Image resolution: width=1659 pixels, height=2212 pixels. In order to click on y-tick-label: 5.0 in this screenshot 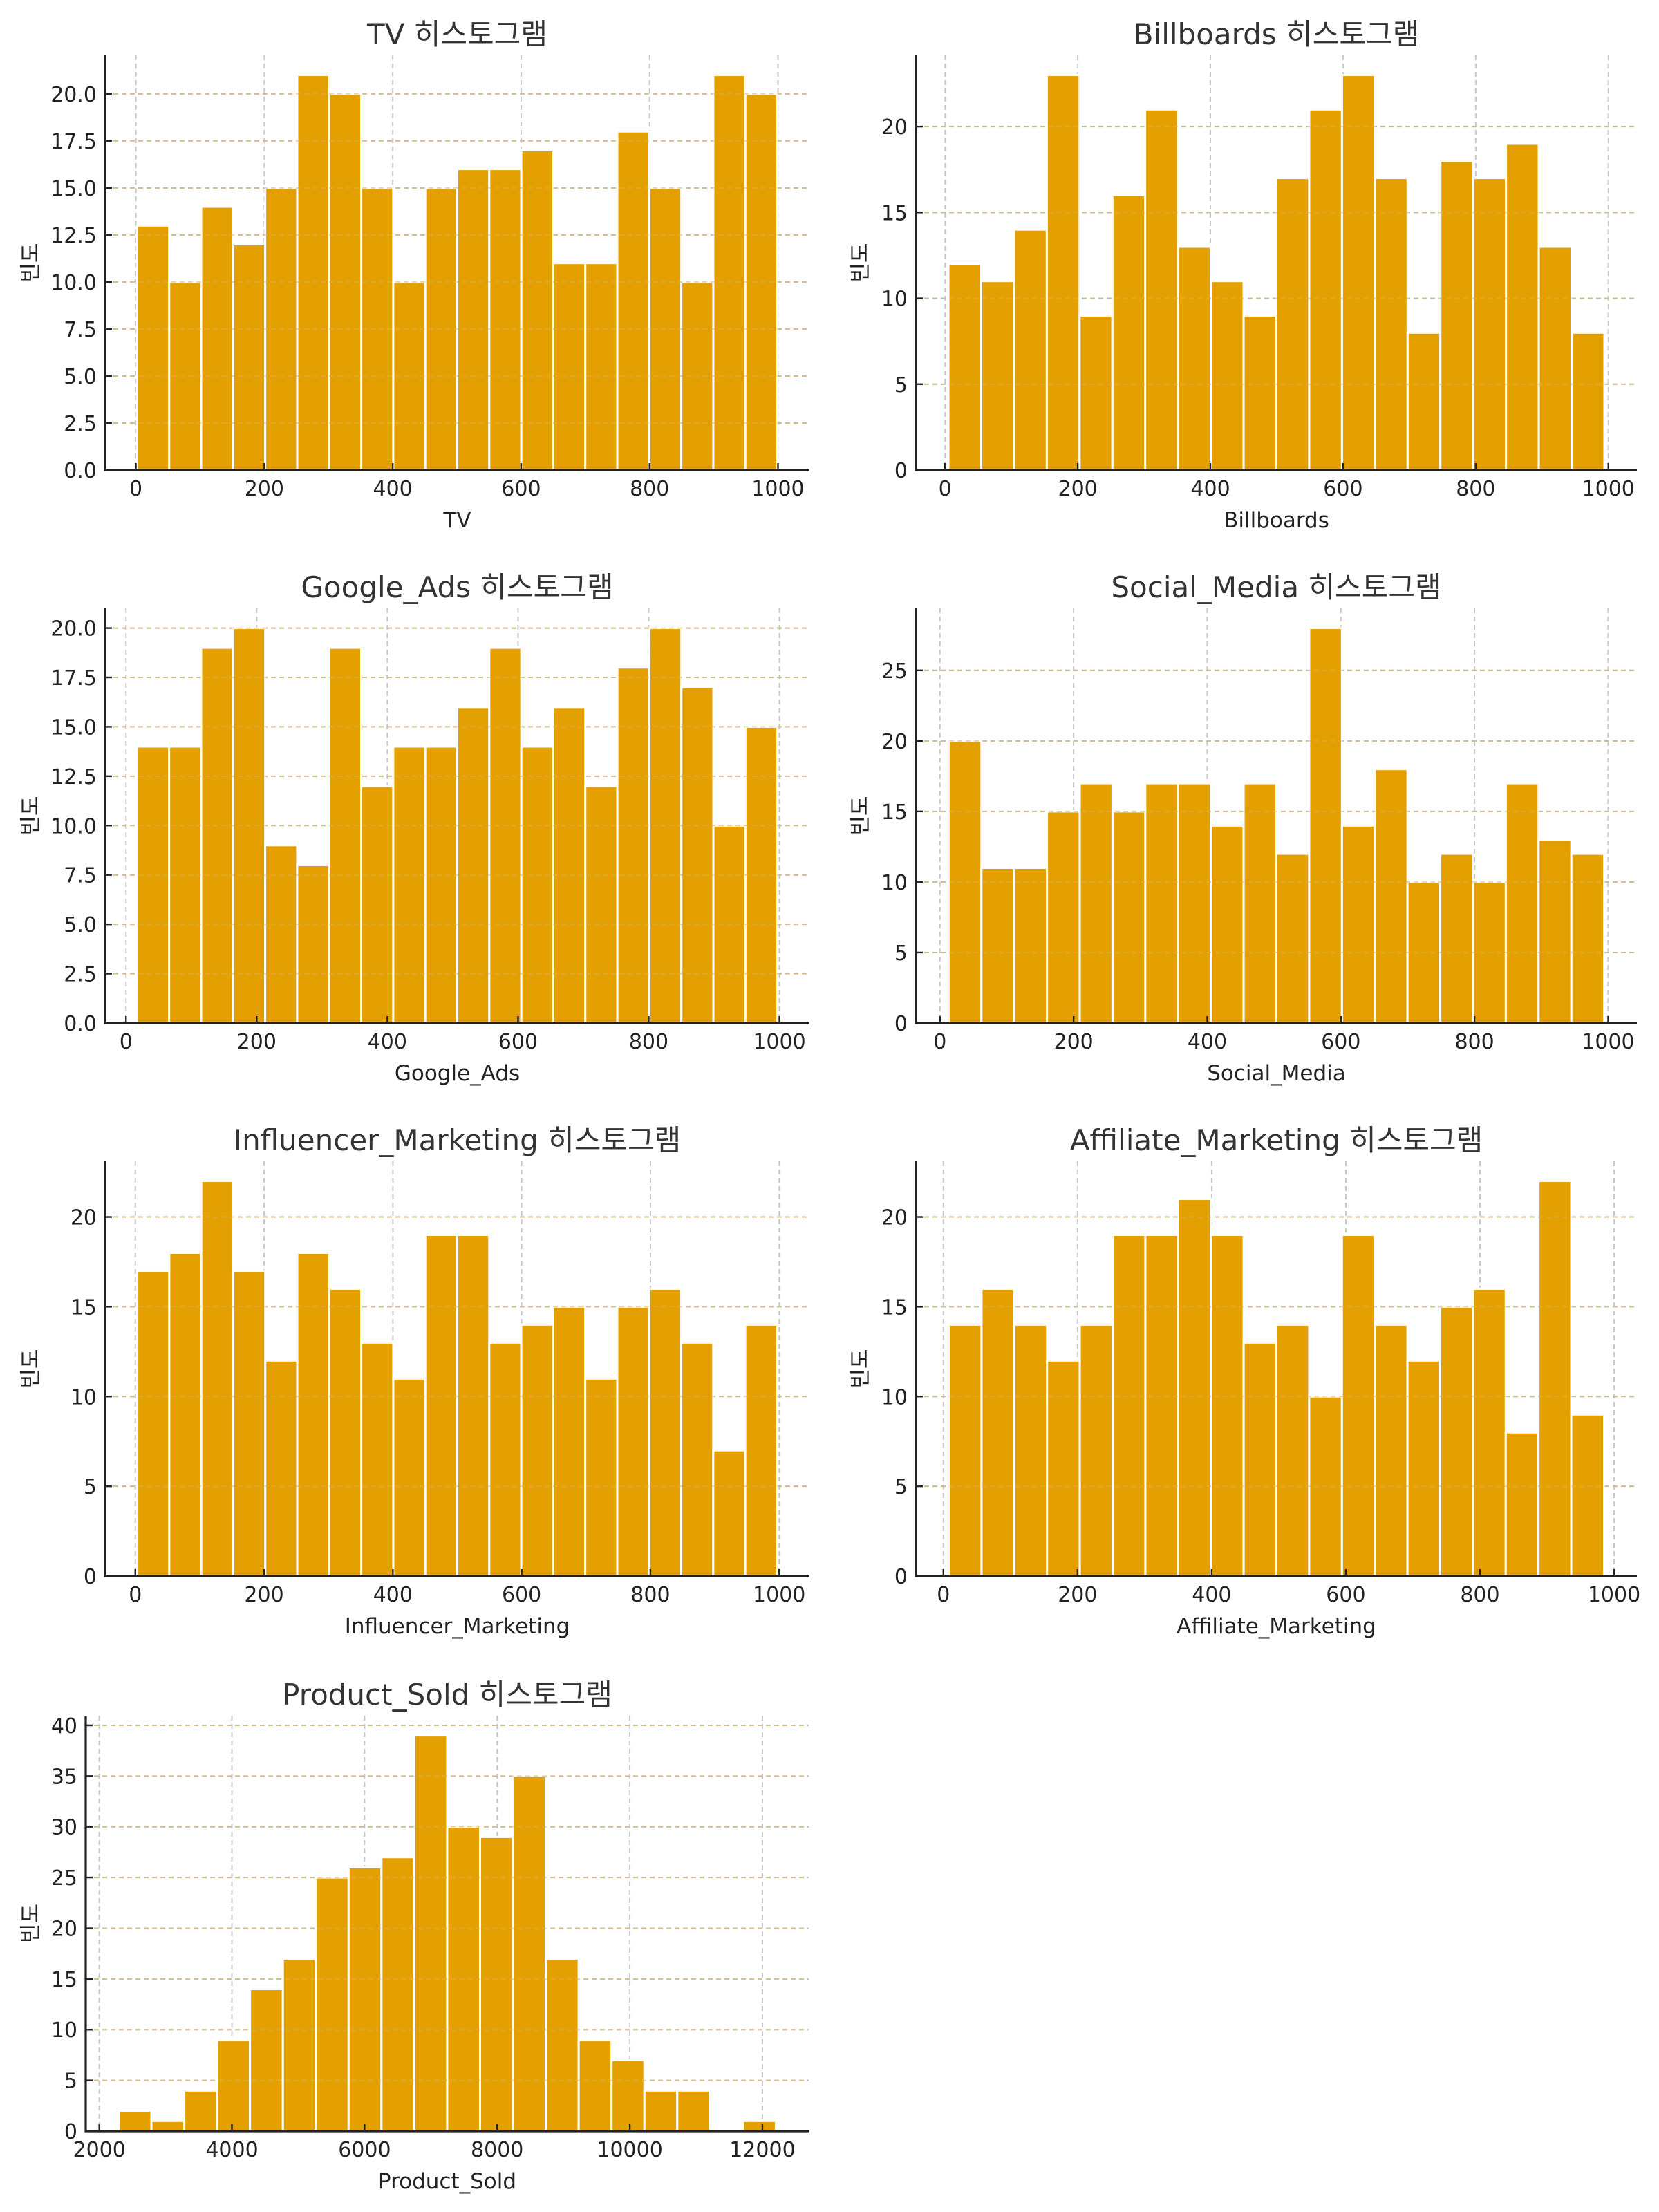, I will do `click(80, 925)`.